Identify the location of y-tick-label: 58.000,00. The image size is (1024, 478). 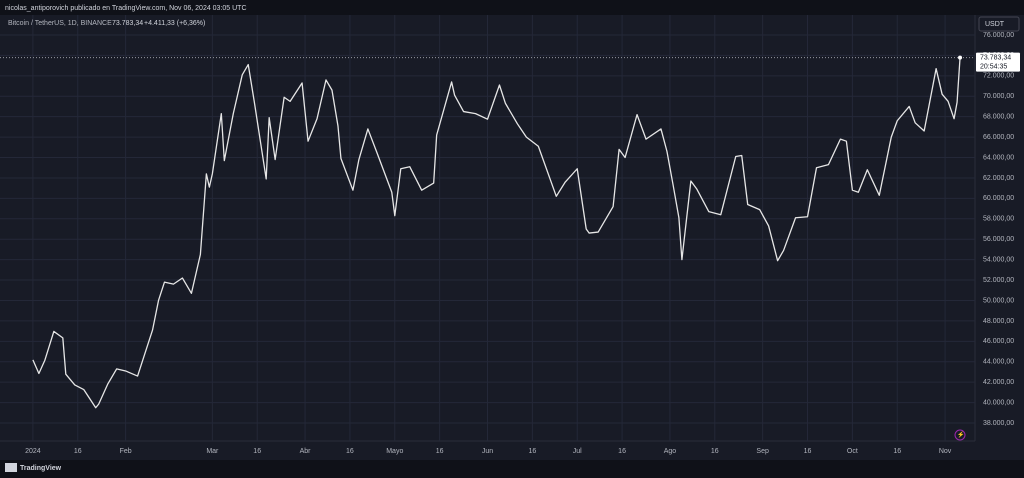
(998, 219).